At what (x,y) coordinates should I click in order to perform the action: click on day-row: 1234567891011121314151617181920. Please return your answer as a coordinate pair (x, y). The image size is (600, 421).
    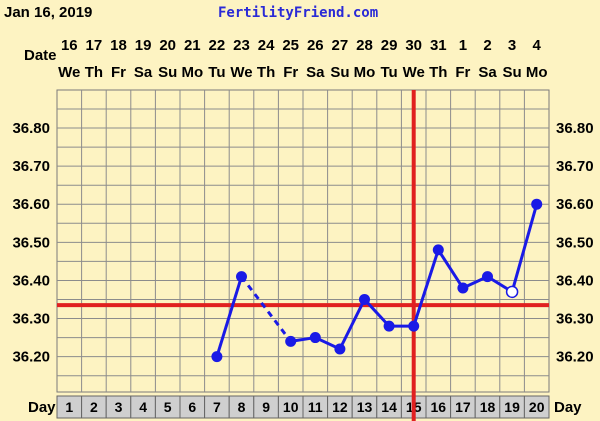
    Looking at the image, I should click on (303, 407).